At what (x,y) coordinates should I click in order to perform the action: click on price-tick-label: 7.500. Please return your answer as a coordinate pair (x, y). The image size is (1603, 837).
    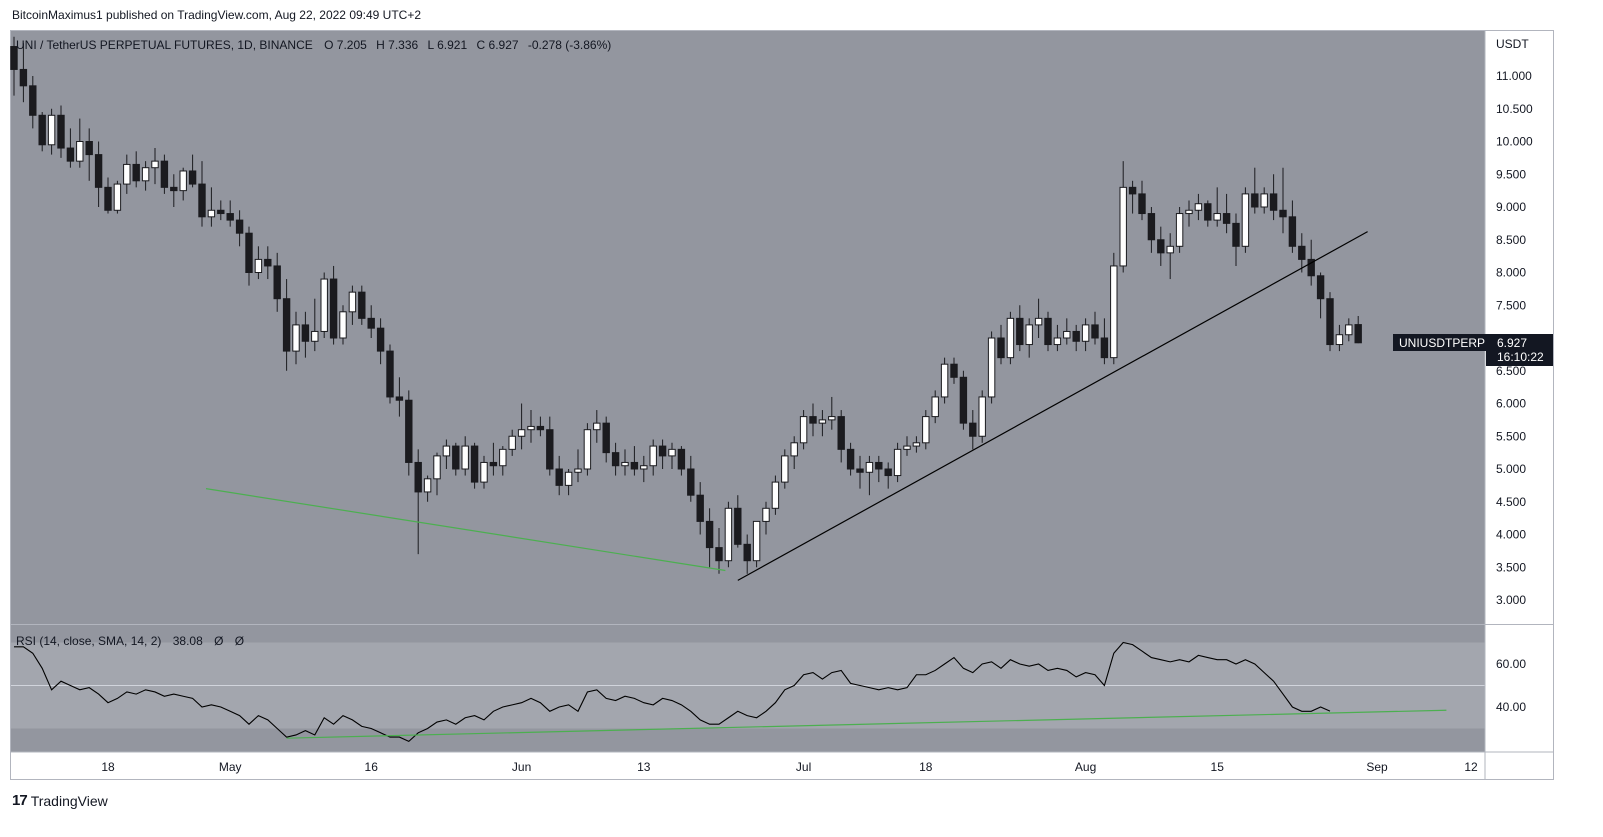
    Looking at the image, I should click on (1511, 305).